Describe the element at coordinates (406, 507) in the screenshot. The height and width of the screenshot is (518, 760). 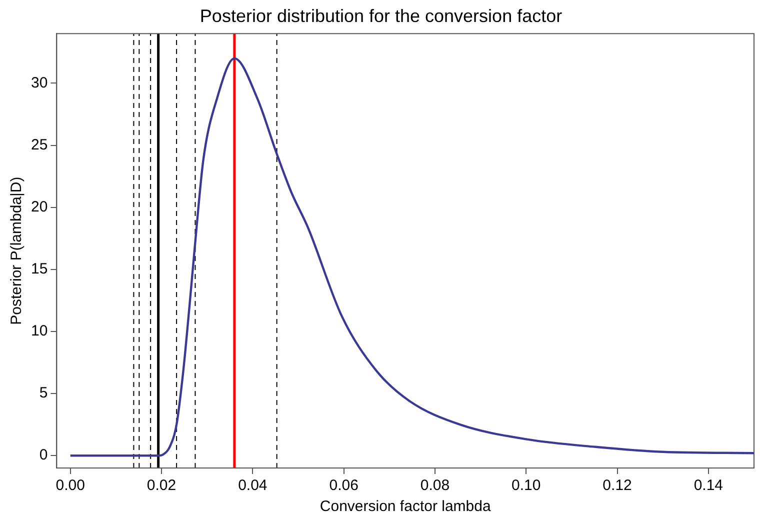
I see `x-axis-title: Conversion factor lambda` at that location.